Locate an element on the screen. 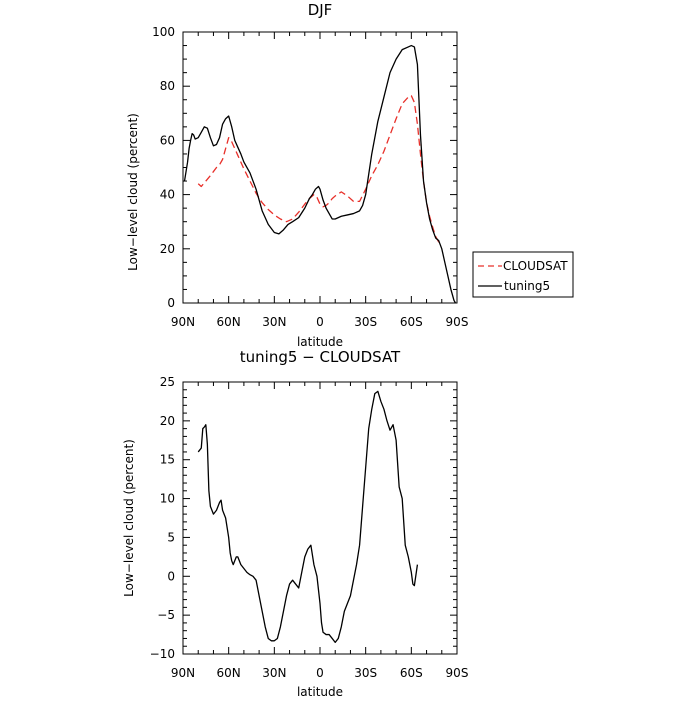 The width and height of the screenshot is (700, 705). top-panel-series is located at coordinates (320, 174).